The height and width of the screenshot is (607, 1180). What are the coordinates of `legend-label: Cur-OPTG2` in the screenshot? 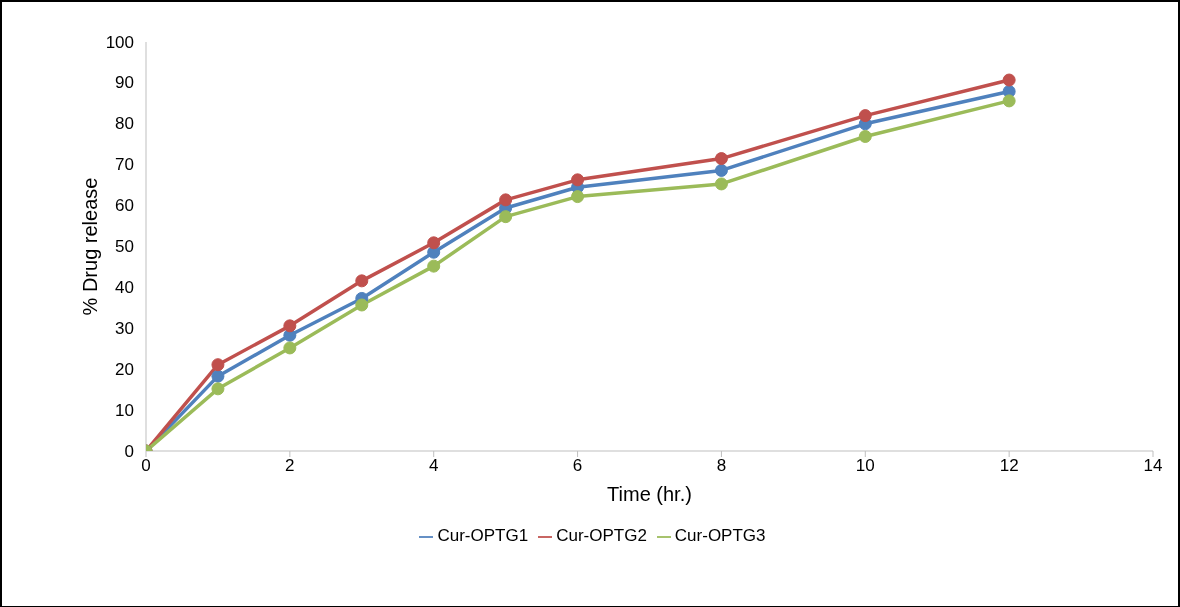 It's located at (601, 535).